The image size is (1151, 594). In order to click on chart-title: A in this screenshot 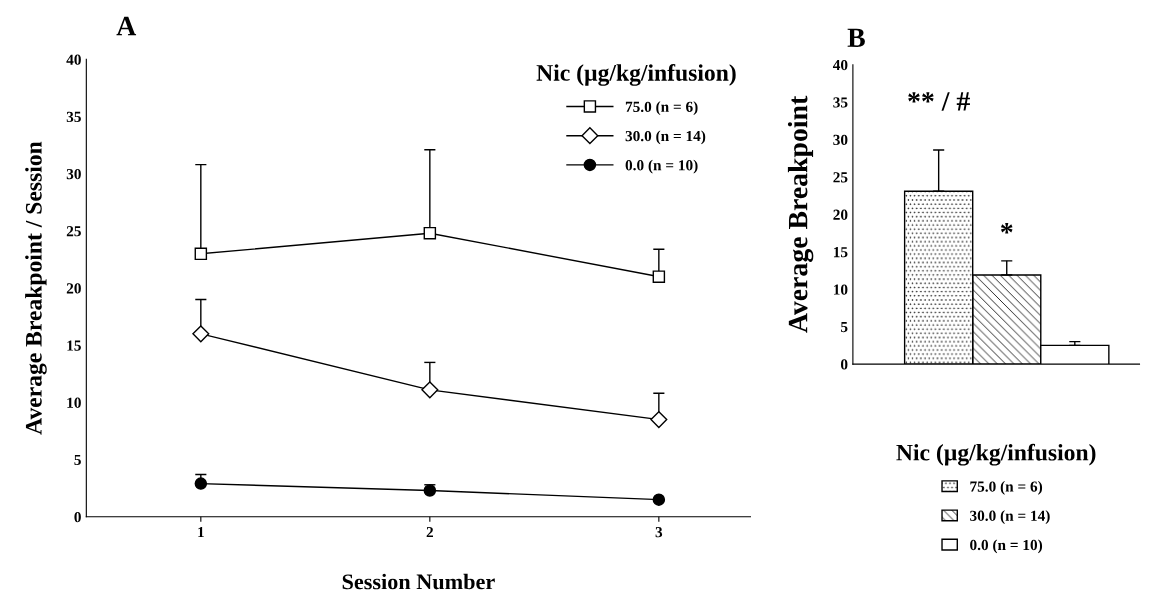, I will do `click(126, 26)`.